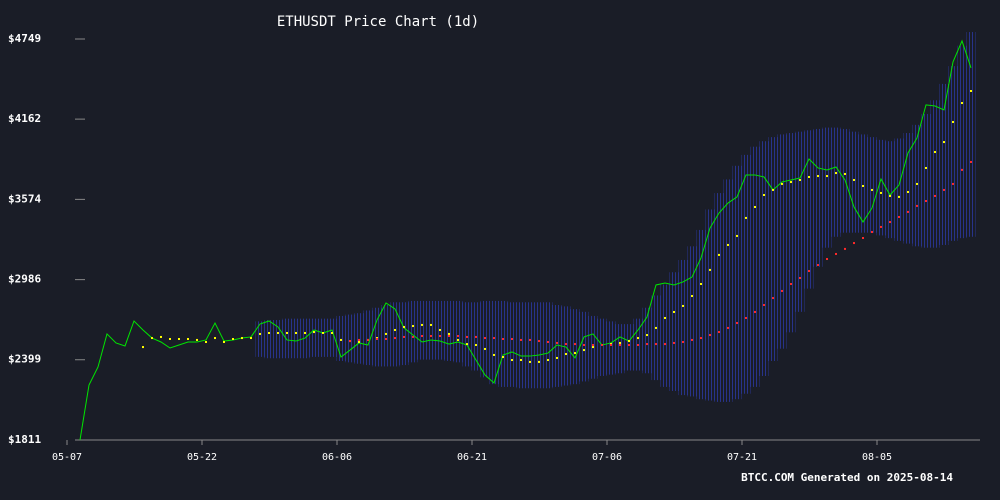 The width and height of the screenshot is (1000, 500). Describe the element at coordinates (24, 359) in the screenshot. I see `y-tick-label: $2399` at that location.